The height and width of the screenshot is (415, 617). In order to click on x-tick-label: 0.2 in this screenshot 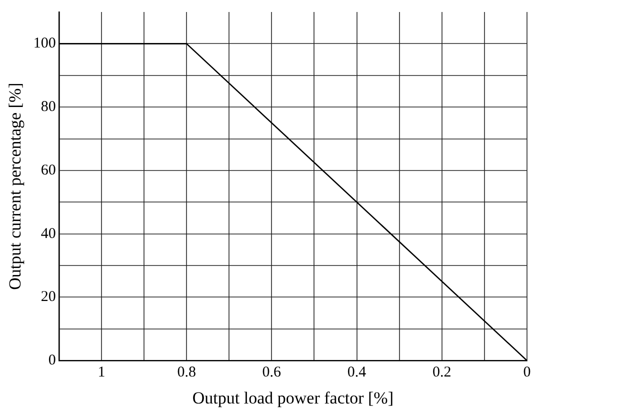, I will do `click(442, 372)`.